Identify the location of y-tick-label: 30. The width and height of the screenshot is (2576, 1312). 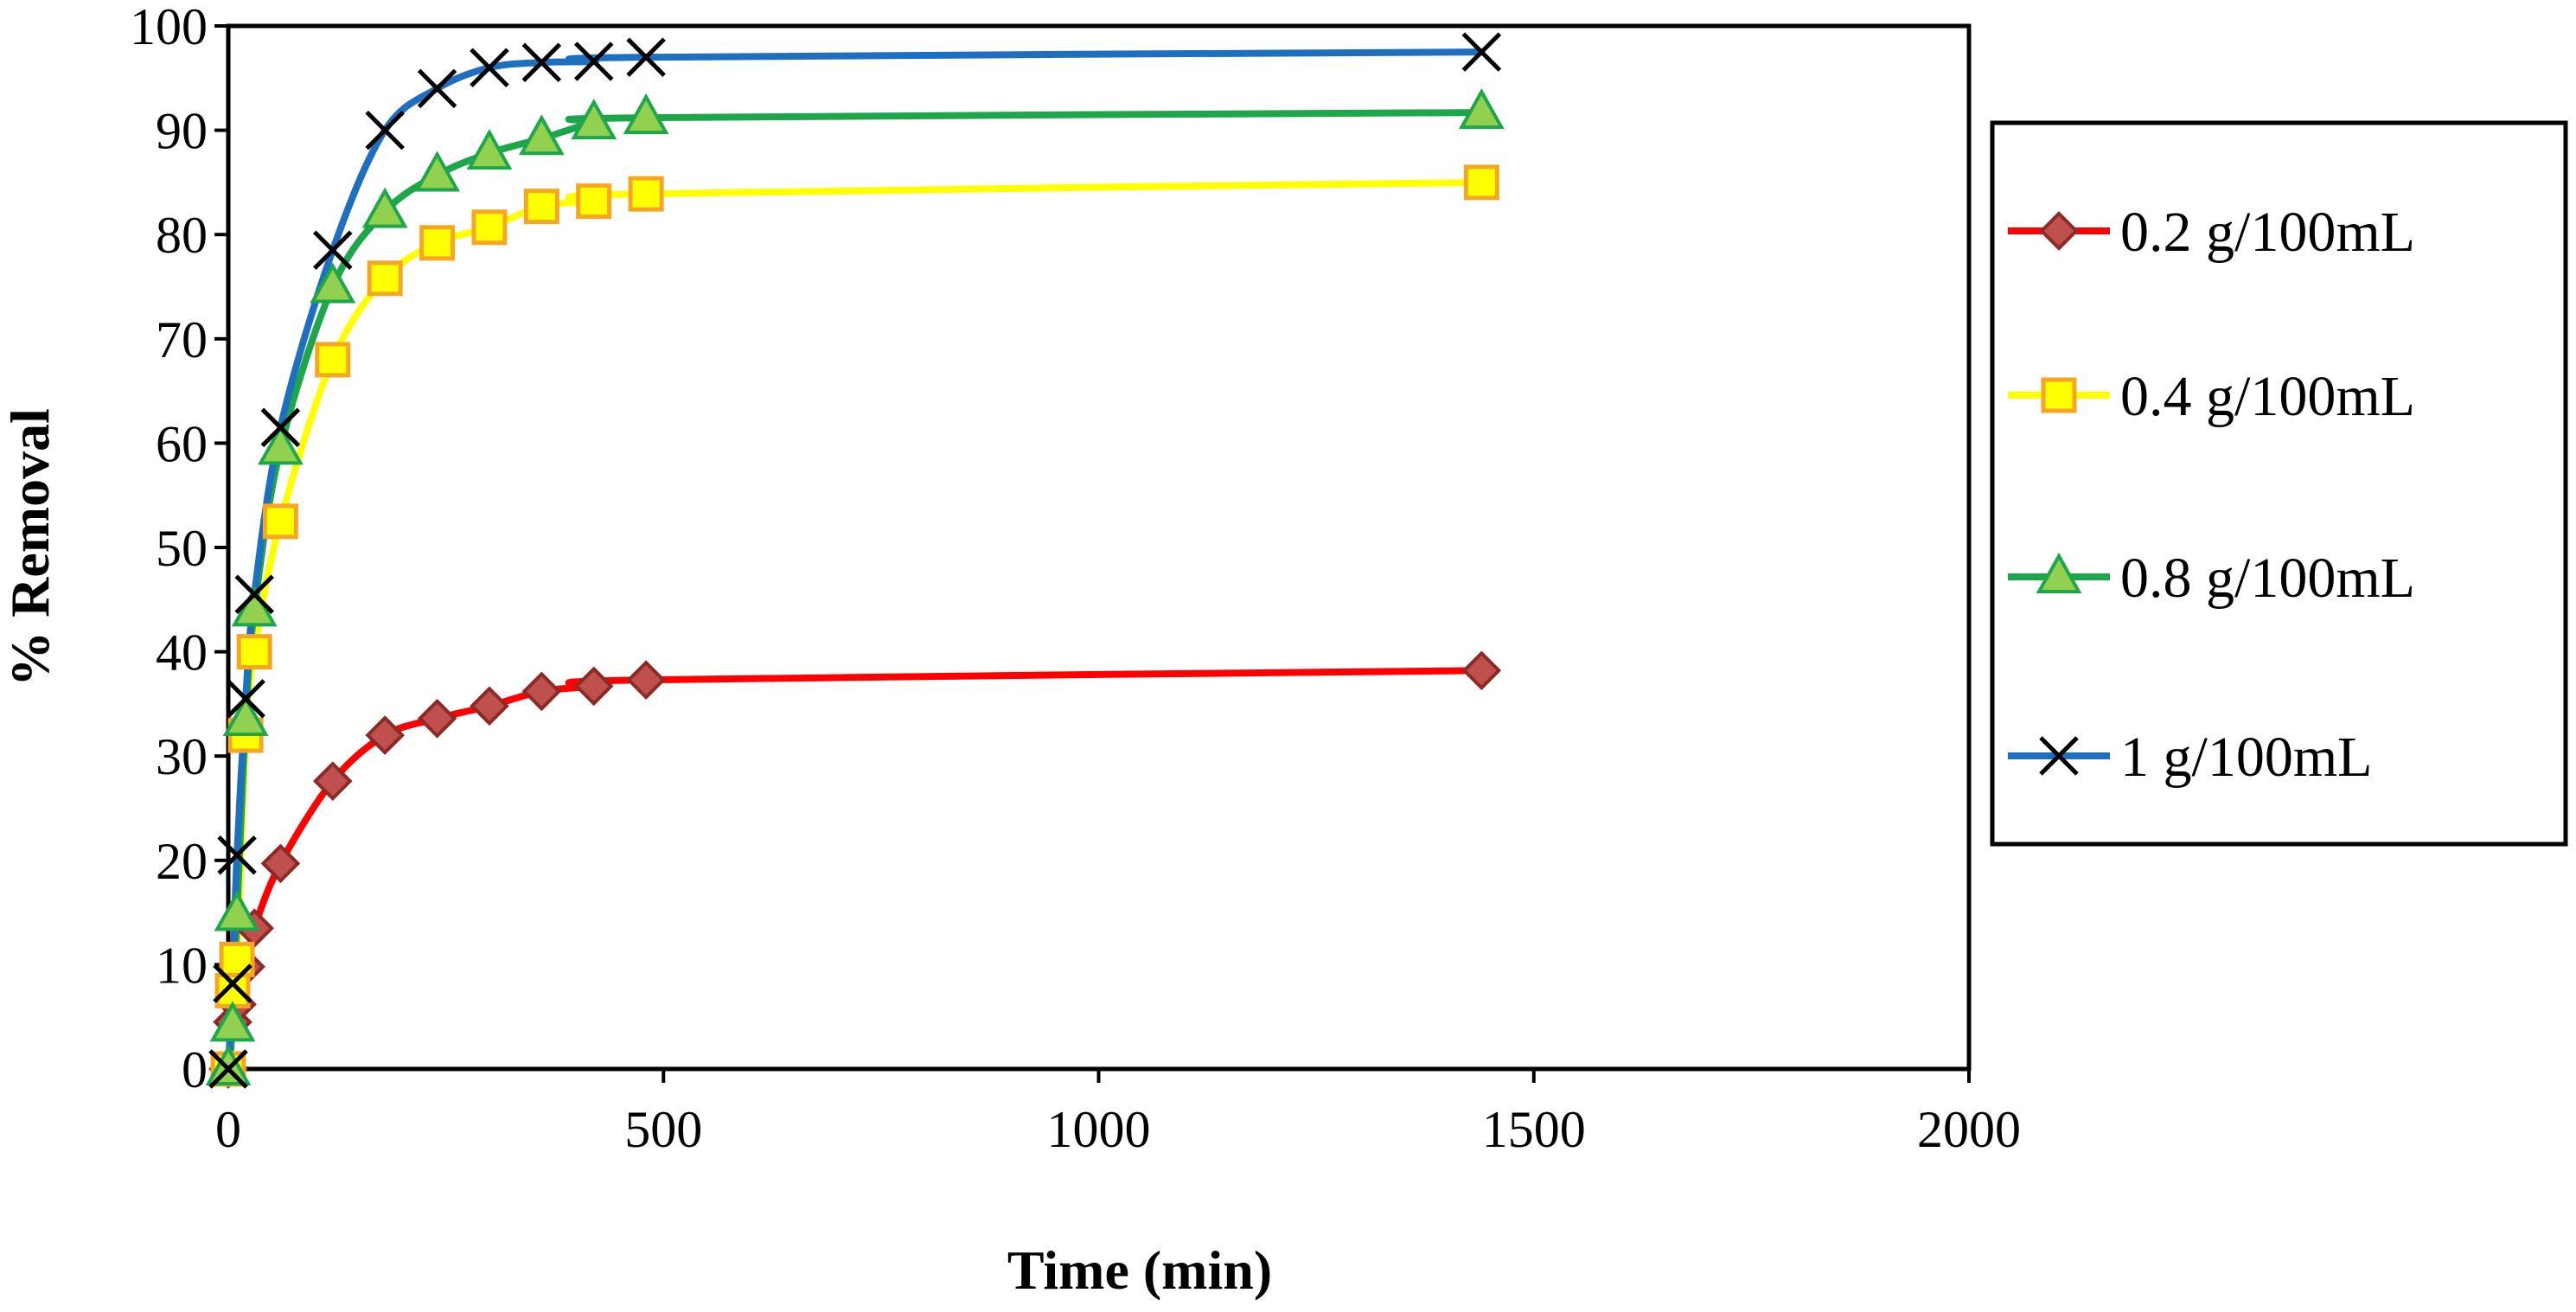
(182, 756).